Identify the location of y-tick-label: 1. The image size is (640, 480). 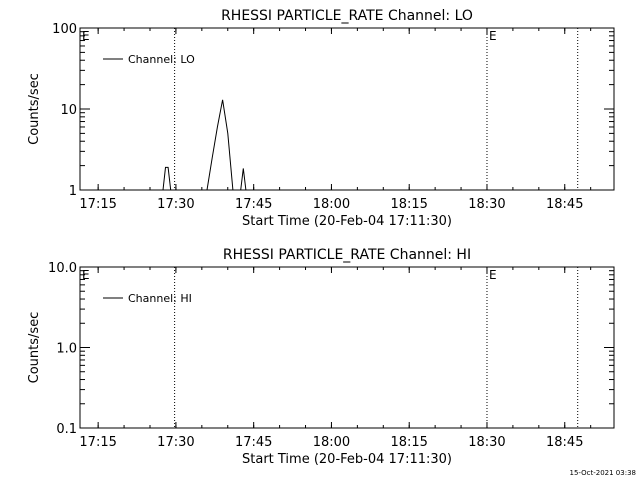
(73, 191).